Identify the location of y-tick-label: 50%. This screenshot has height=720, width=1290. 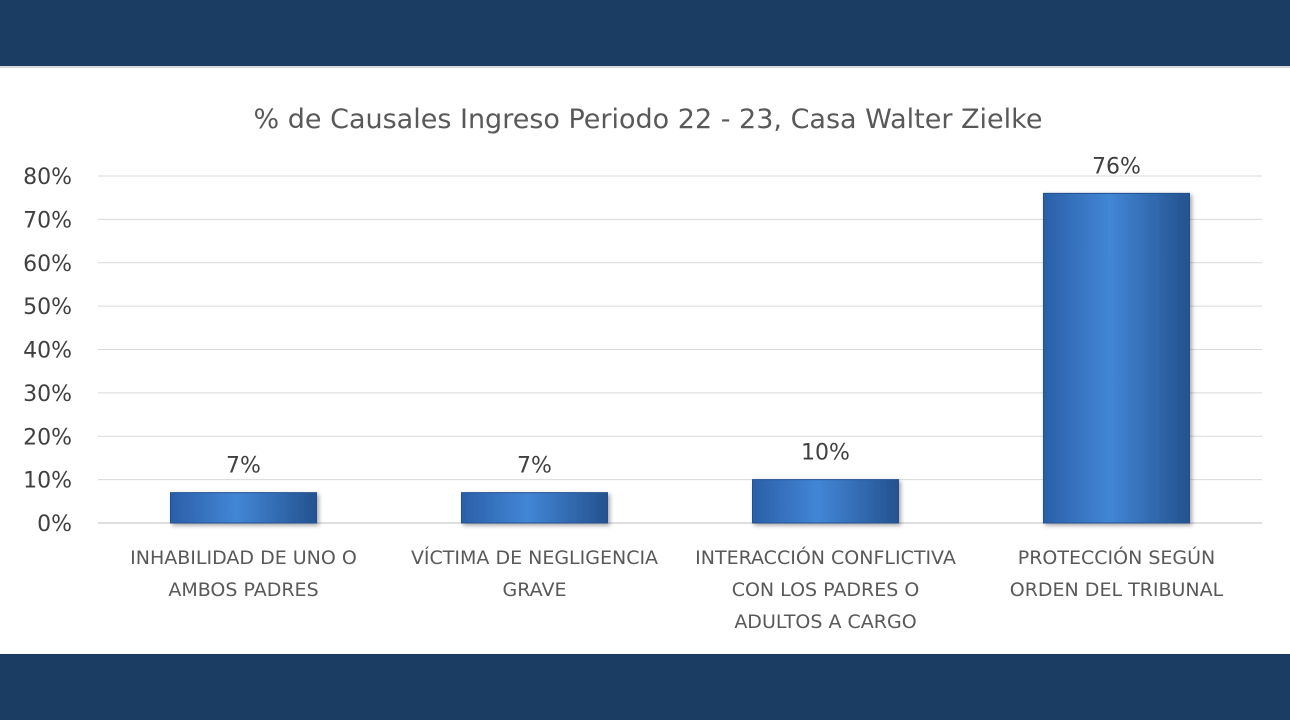
(47, 307).